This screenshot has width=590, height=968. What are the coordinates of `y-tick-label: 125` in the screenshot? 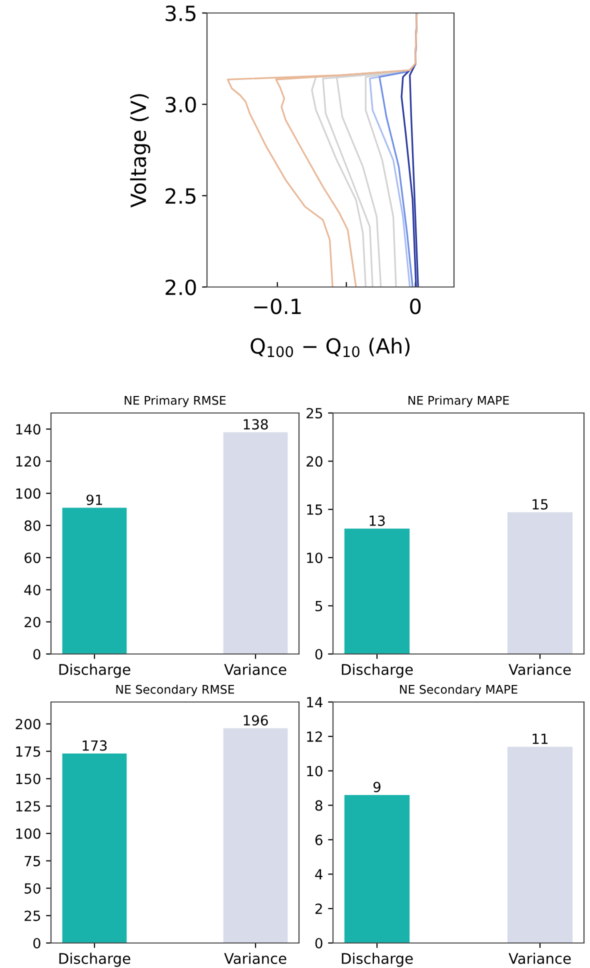 It's located at (28, 806).